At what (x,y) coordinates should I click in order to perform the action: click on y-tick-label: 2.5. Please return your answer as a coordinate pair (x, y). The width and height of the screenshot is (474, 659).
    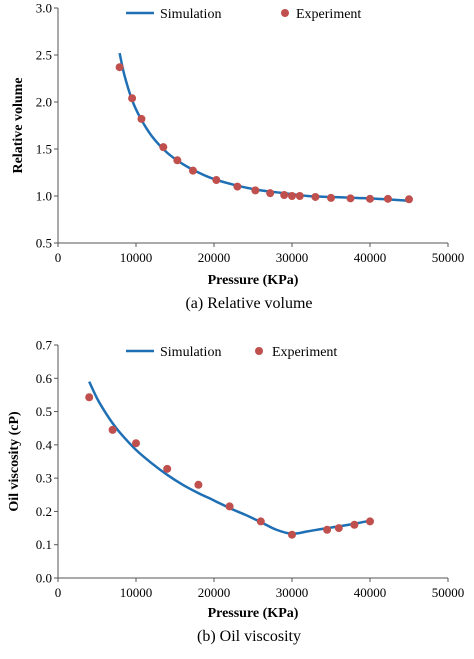
    Looking at the image, I should click on (44, 55).